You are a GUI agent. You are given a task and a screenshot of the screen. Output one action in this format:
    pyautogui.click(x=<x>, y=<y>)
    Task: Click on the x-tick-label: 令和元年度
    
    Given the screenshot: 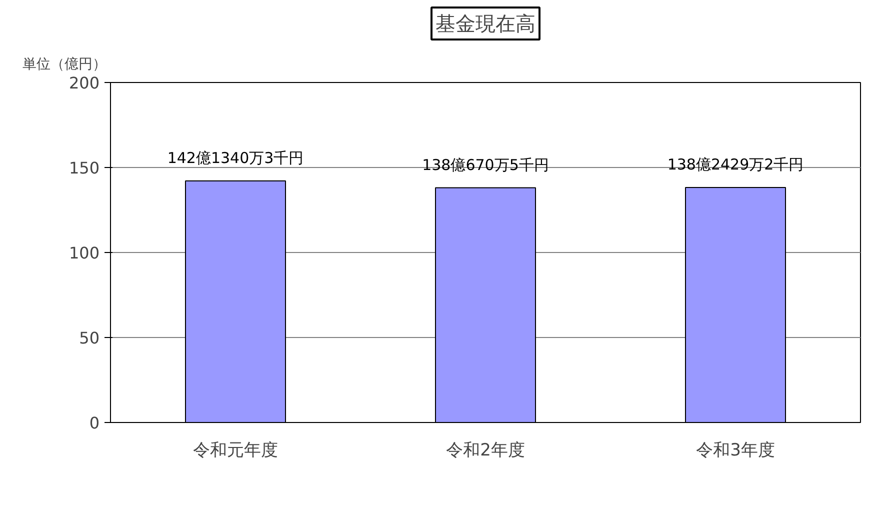 What is the action you would take?
    pyautogui.click(x=235, y=450)
    